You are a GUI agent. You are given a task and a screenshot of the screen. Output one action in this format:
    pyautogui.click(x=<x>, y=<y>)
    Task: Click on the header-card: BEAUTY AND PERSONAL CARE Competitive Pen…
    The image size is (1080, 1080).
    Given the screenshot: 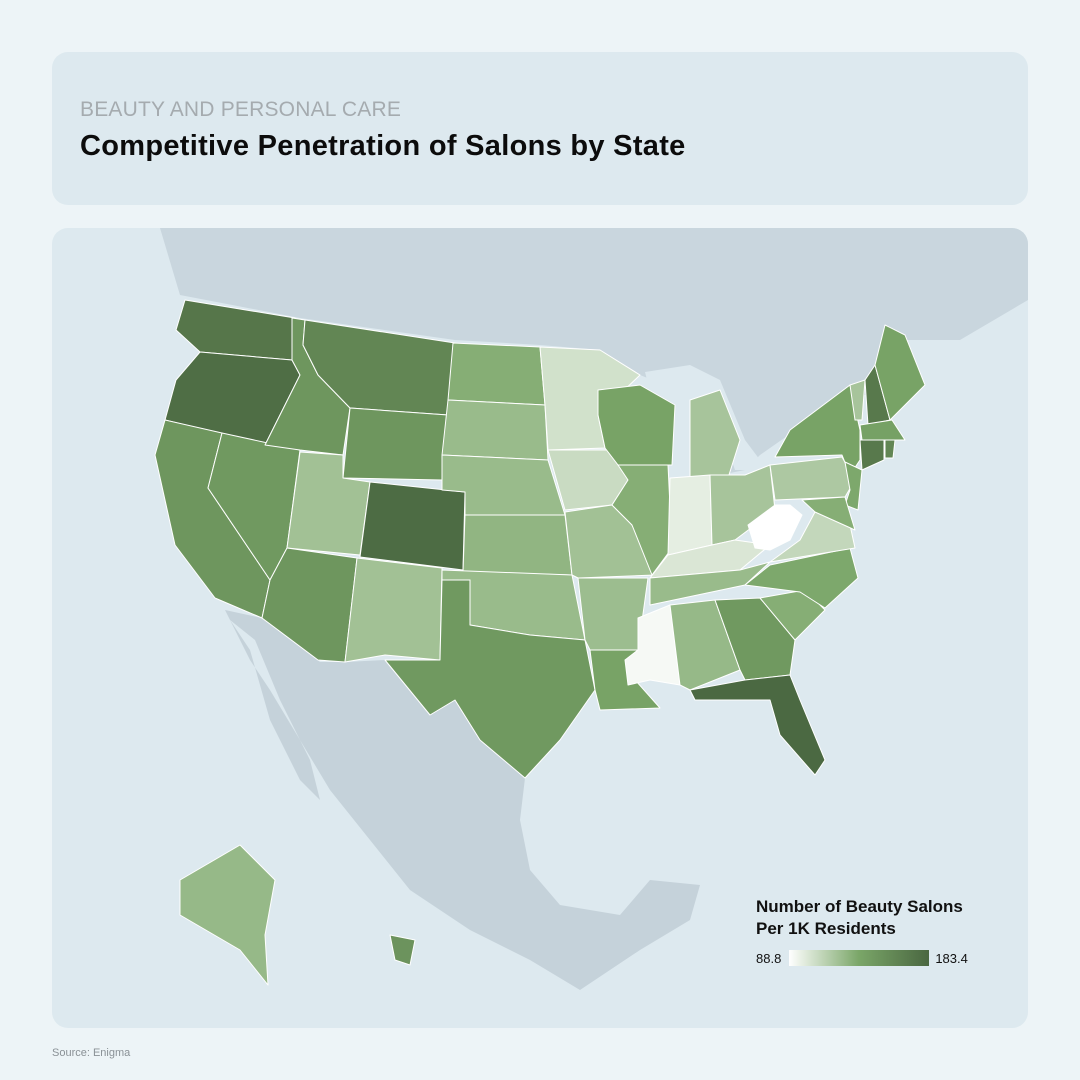 What is the action you would take?
    pyautogui.click(x=540, y=128)
    